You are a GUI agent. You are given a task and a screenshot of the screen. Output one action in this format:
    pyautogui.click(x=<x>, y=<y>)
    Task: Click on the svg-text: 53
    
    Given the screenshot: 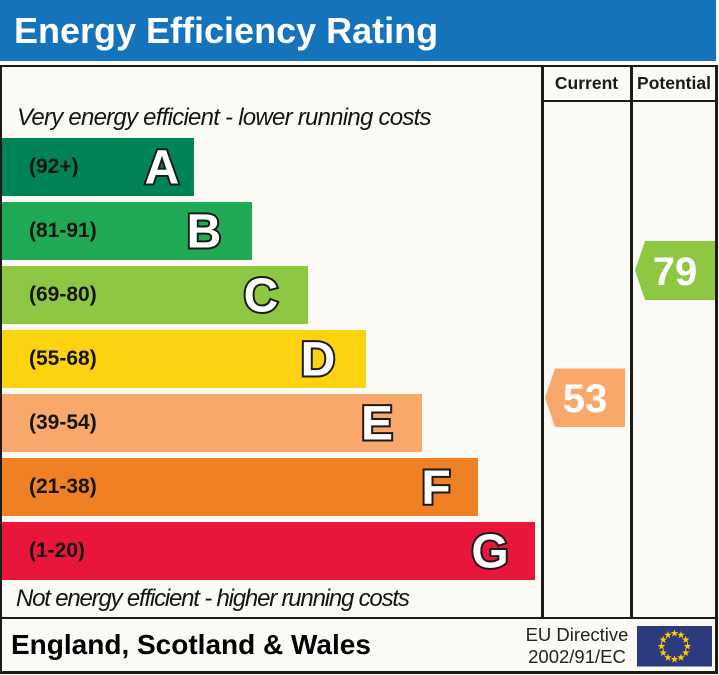 What is the action you would take?
    pyautogui.click(x=585, y=399)
    